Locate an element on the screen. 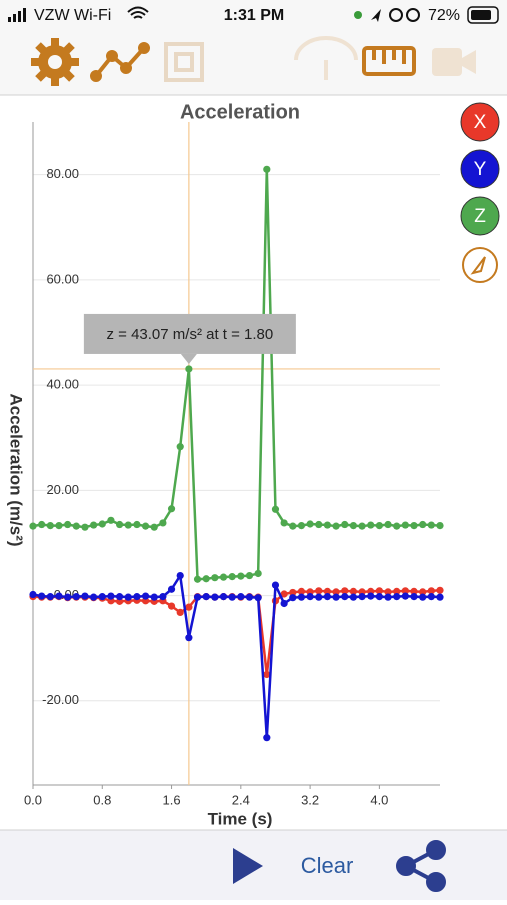 The height and width of the screenshot is (905, 507). dot is located at coordinates (358, 15).